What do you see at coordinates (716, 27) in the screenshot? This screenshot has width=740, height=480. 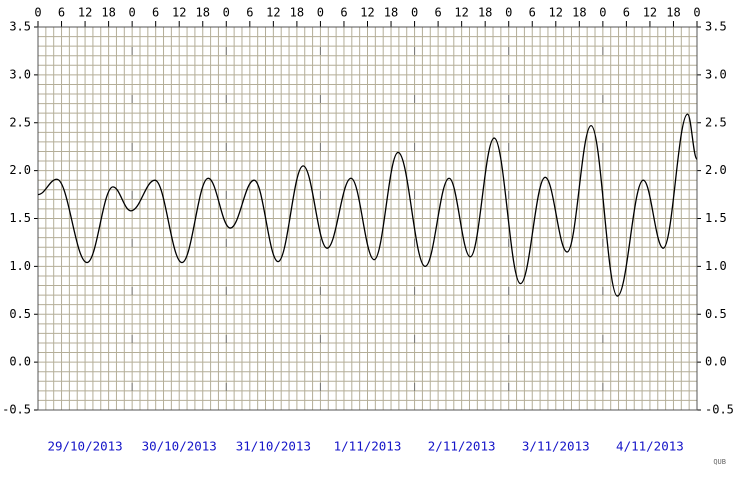 I see `y-tick-label-right: 3.5` at bounding box center [716, 27].